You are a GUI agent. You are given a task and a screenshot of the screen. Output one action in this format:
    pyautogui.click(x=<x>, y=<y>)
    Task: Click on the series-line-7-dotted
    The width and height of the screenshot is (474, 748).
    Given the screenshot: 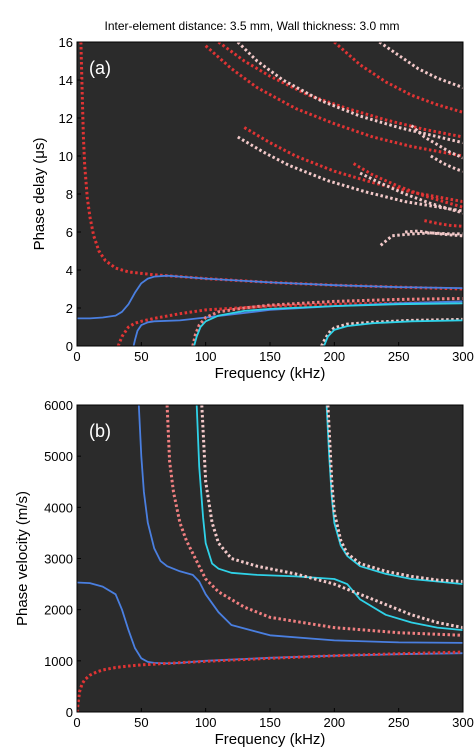 What is the action you would take?
    pyautogui.click(x=391, y=331)
    